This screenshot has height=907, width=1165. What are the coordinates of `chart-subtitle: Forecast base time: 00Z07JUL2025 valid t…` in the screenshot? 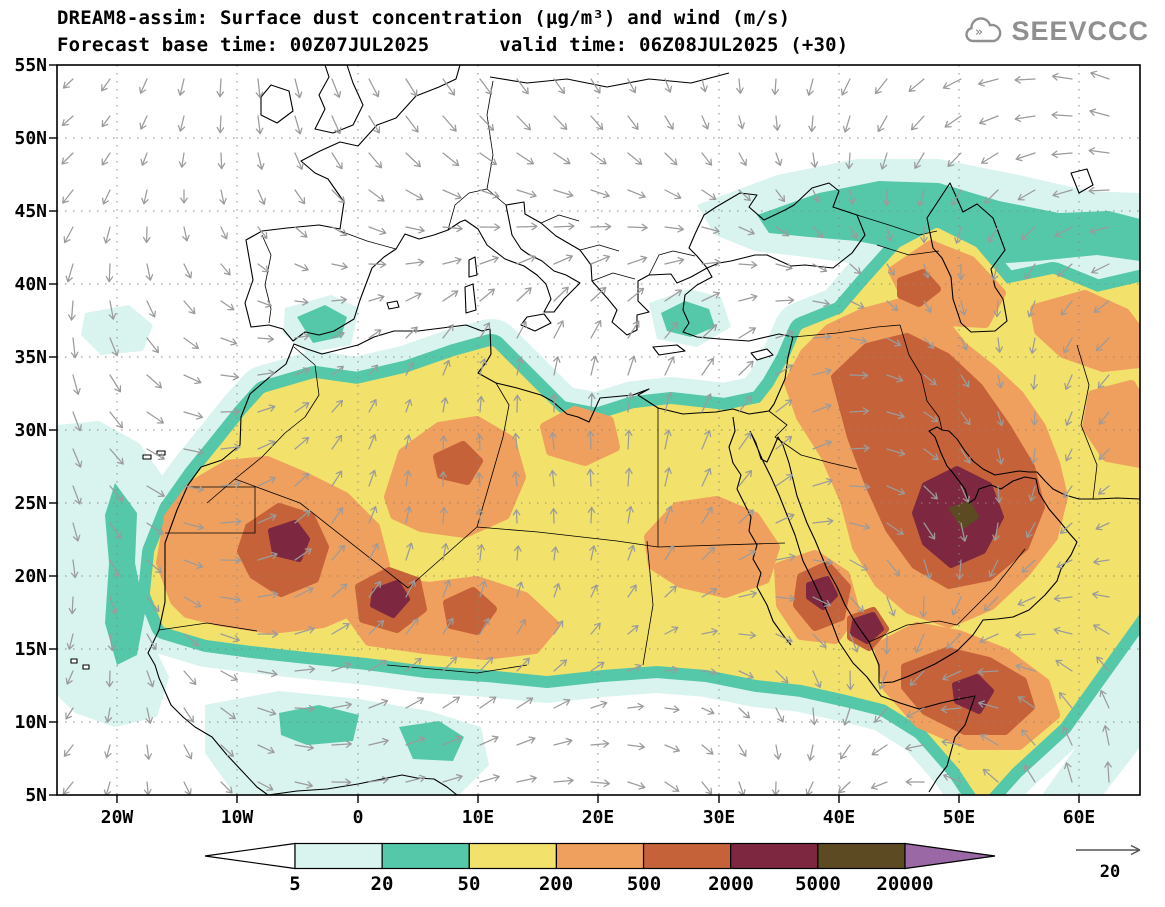 It's located at (453, 45).